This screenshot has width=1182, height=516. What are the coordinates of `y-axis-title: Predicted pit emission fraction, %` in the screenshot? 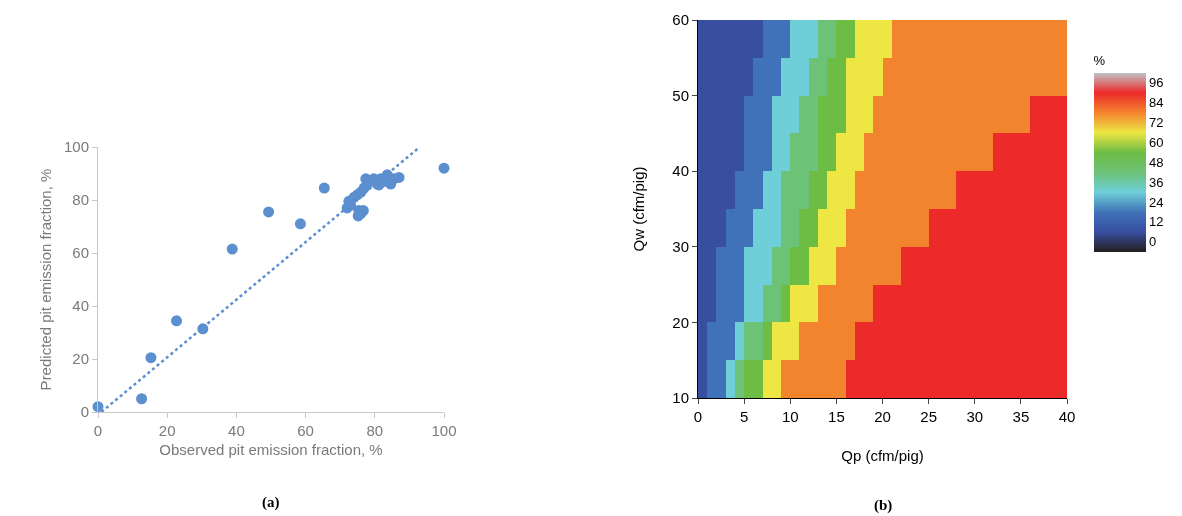 It's located at (46, 279).